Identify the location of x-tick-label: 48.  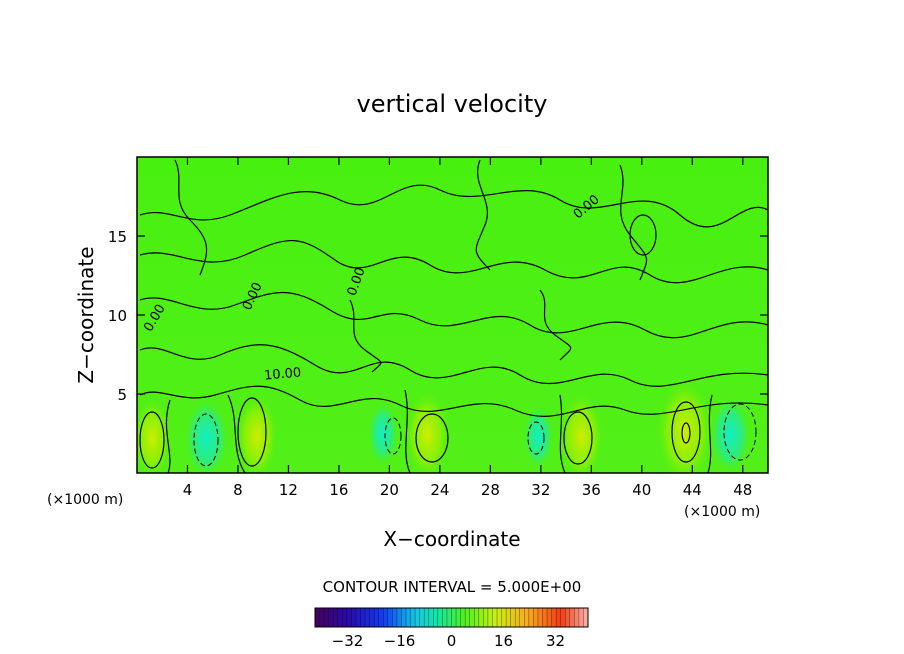
(742, 490).